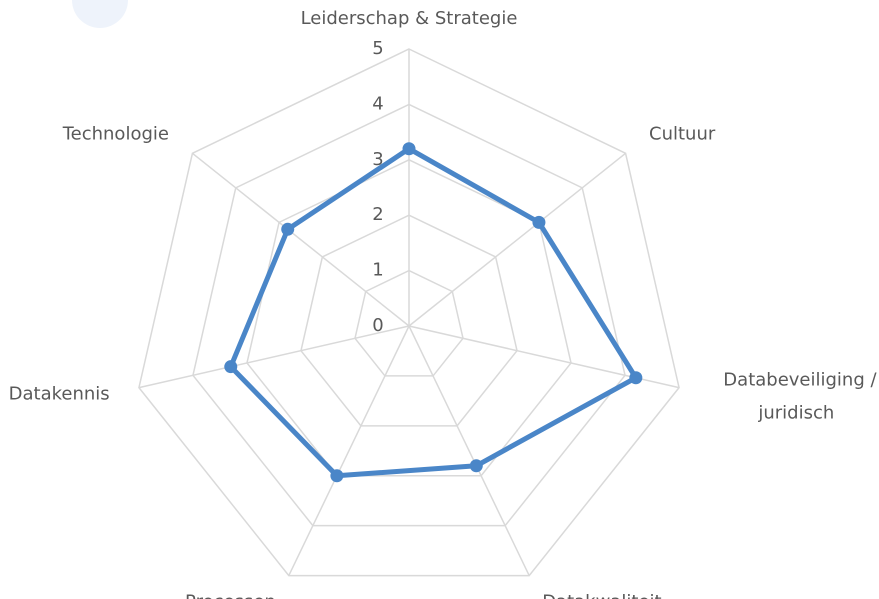 Image resolution: width=879 pixels, height=599 pixels. What do you see at coordinates (800, 396) in the screenshot?
I see `category-label: Databeveiliging / juridisch` at bounding box center [800, 396].